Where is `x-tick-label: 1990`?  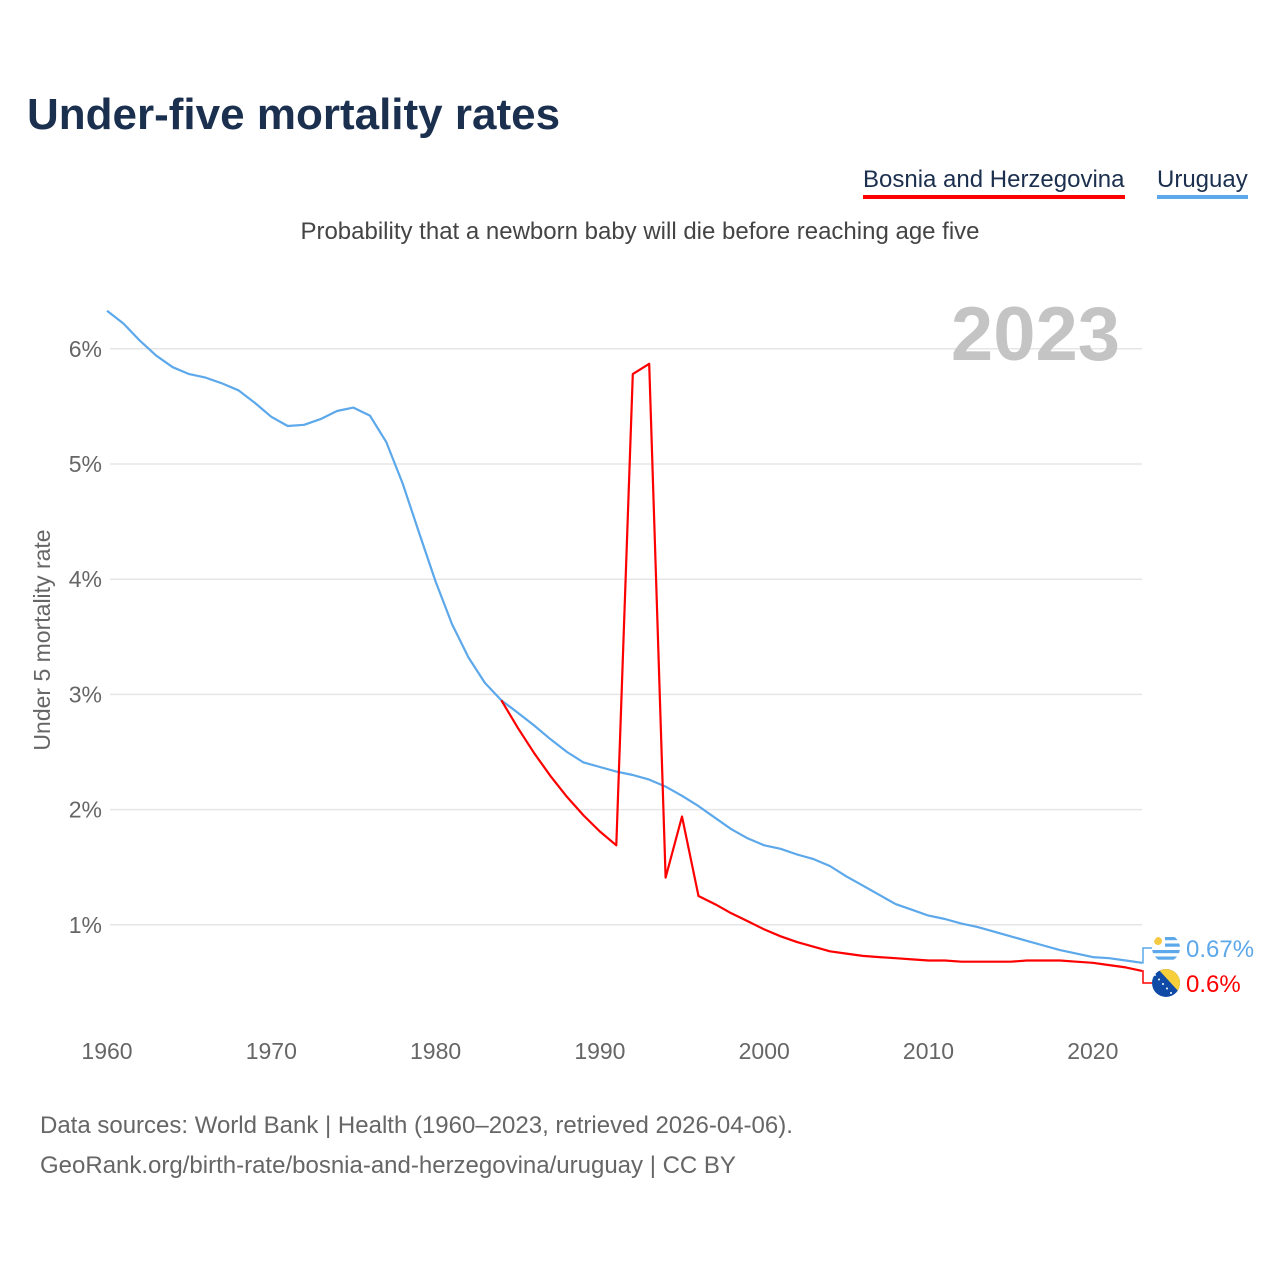 x-tick-label: 1990 is located at coordinates (599, 1051).